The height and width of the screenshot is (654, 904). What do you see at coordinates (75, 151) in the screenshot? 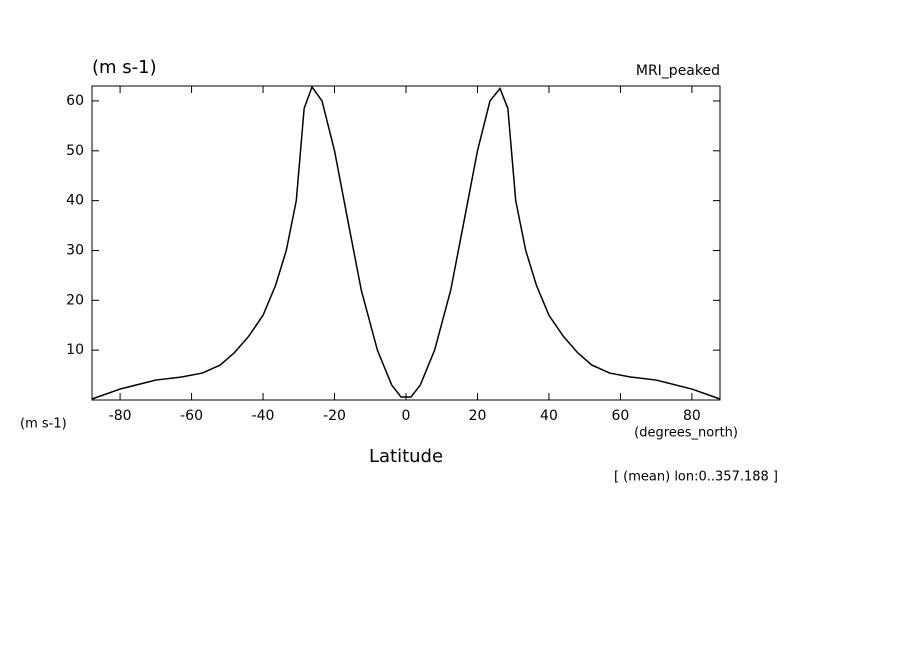
I see `y-tick-label: 50` at bounding box center [75, 151].